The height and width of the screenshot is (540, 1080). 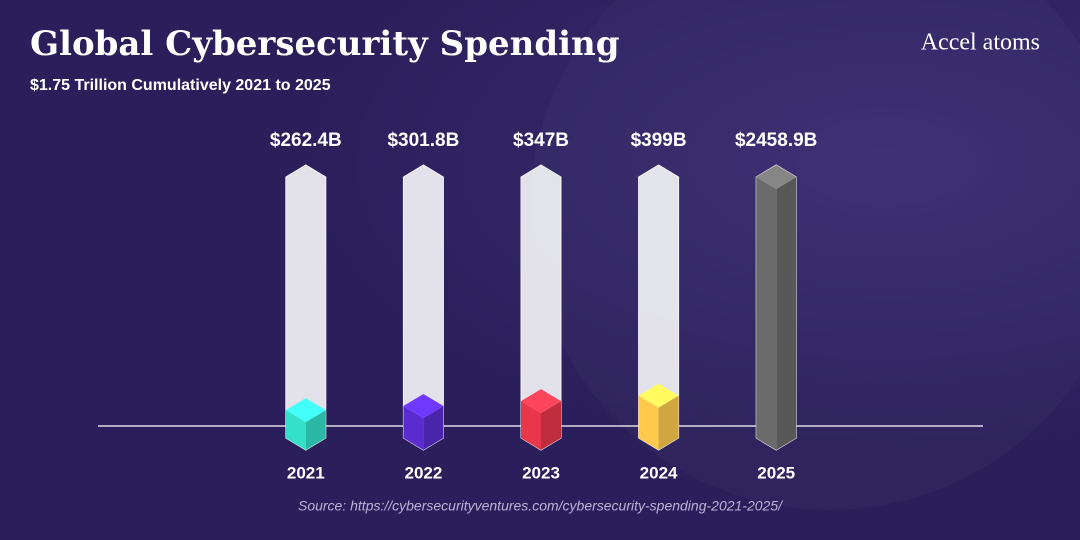 What do you see at coordinates (776, 472) in the screenshot?
I see `x-tick-label: 2025` at bounding box center [776, 472].